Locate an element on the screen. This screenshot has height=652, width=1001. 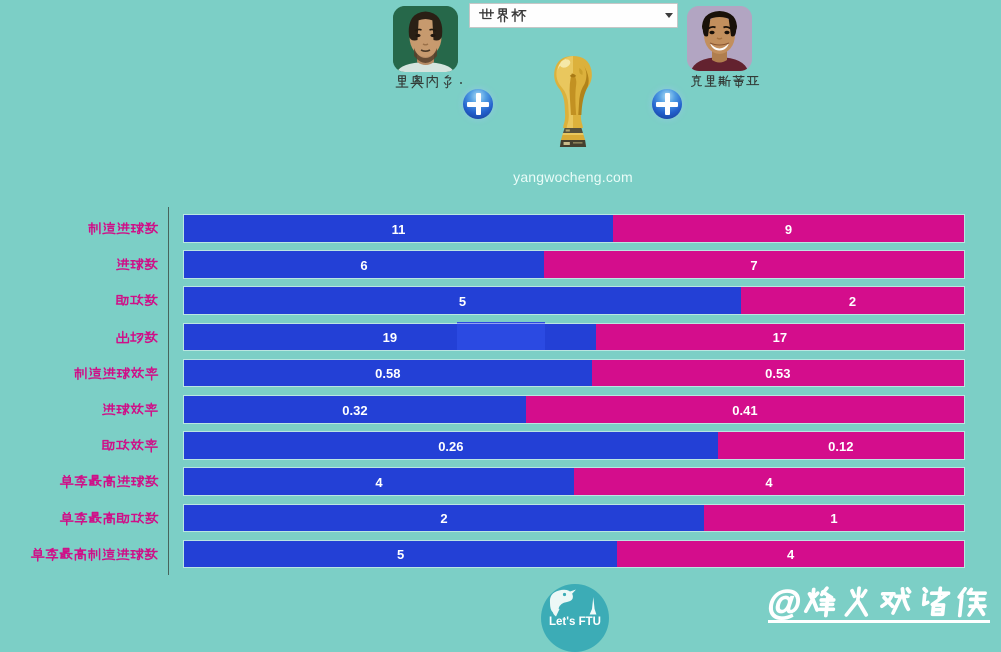
svg-text: Let's FTU is located at coordinates (575, 622).